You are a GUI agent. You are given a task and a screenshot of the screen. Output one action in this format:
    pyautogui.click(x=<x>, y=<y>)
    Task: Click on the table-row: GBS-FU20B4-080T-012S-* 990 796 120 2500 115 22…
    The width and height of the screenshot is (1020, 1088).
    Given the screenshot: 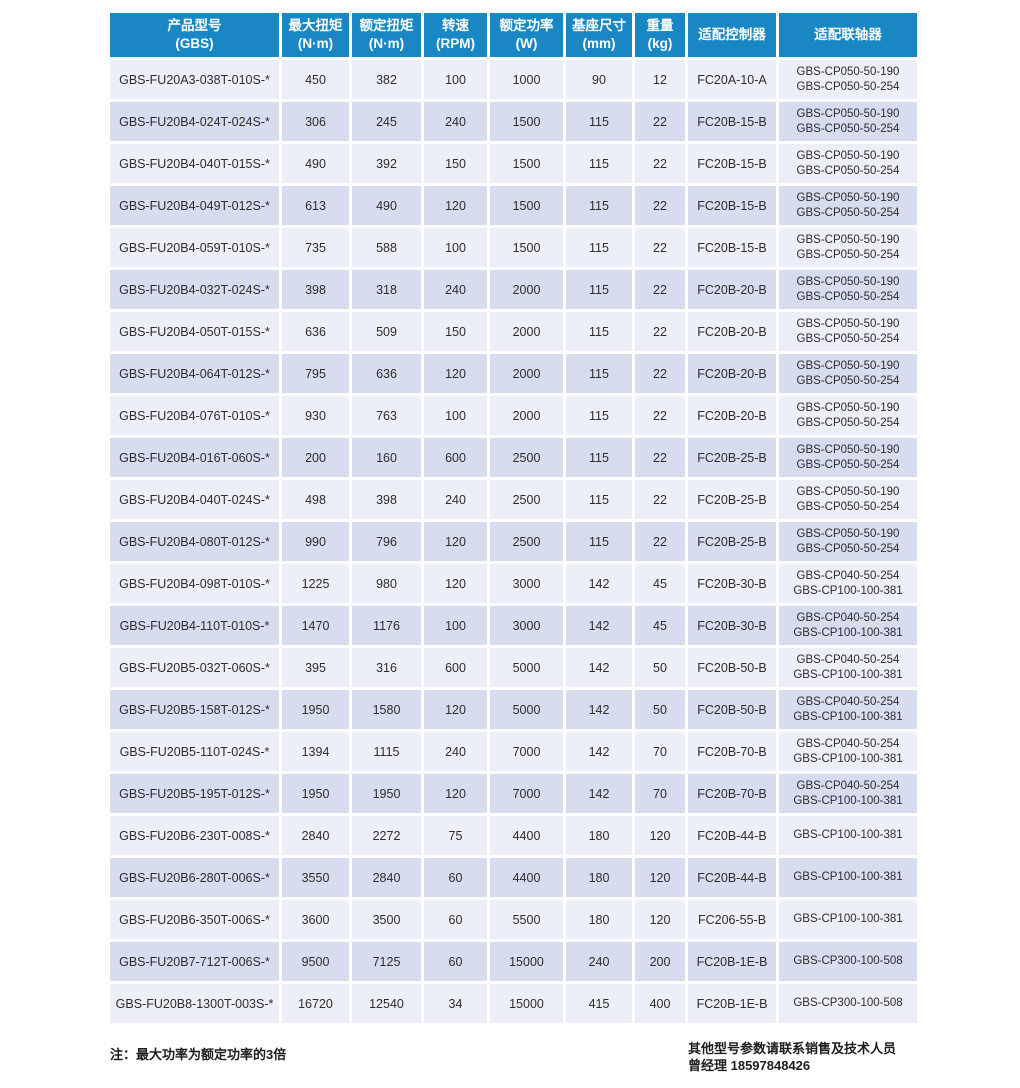 What is the action you would take?
    pyautogui.click(x=513, y=541)
    